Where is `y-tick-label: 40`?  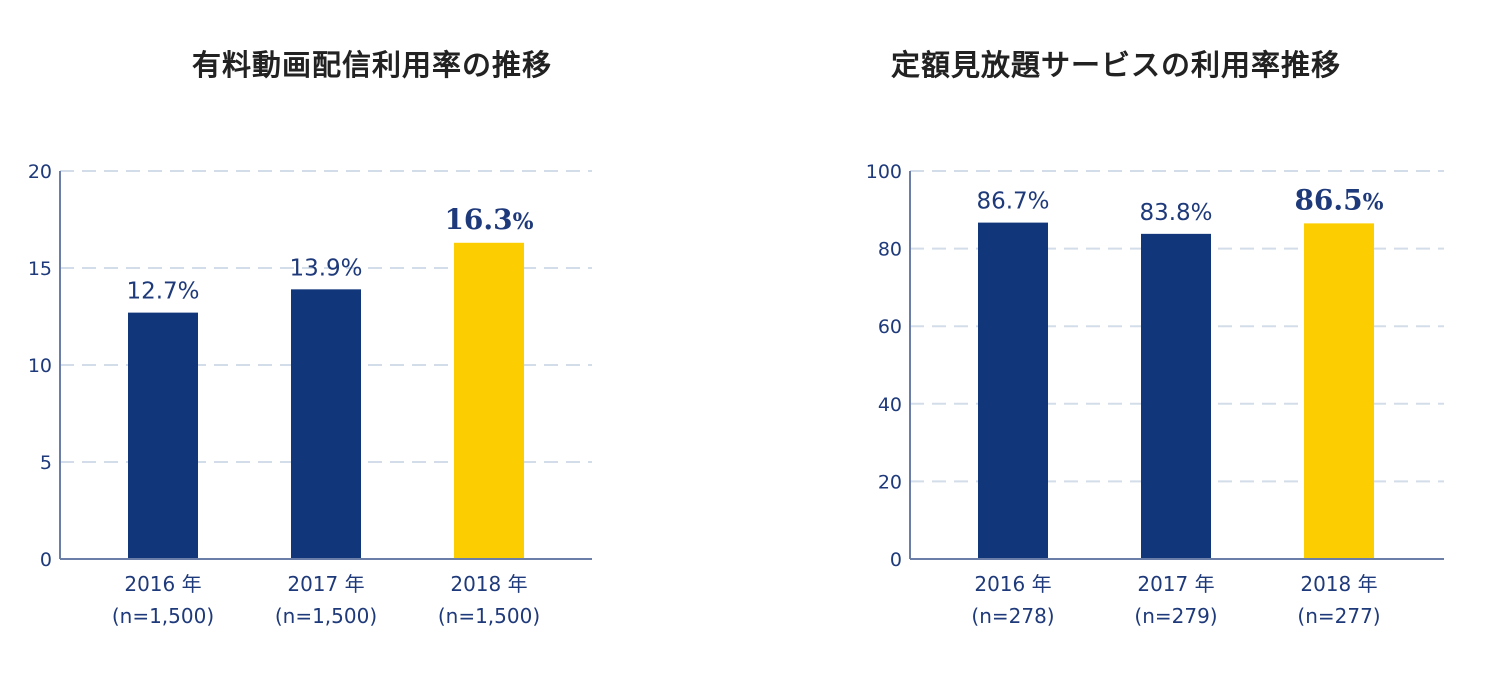 y-tick-label: 40 is located at coordinates (890, 405).